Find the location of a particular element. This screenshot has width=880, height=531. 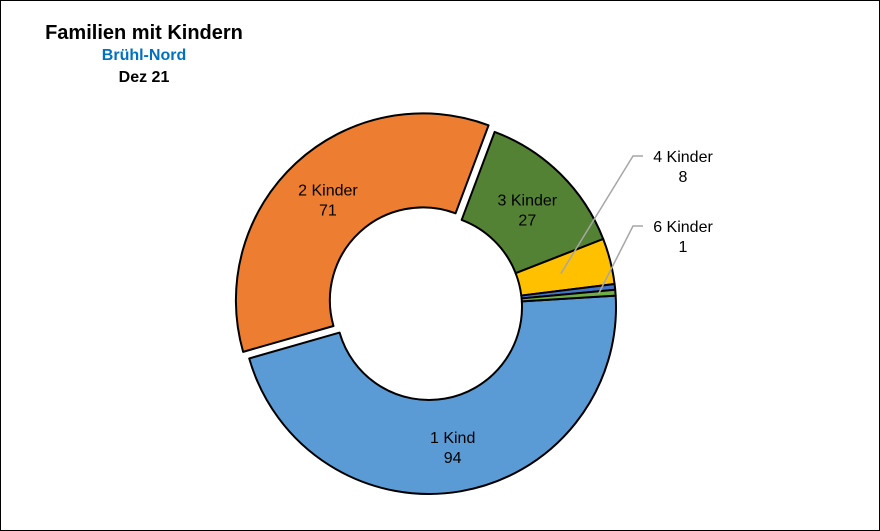

data-label-1-kind: 1 Kind is located at coordinates (452, 438).